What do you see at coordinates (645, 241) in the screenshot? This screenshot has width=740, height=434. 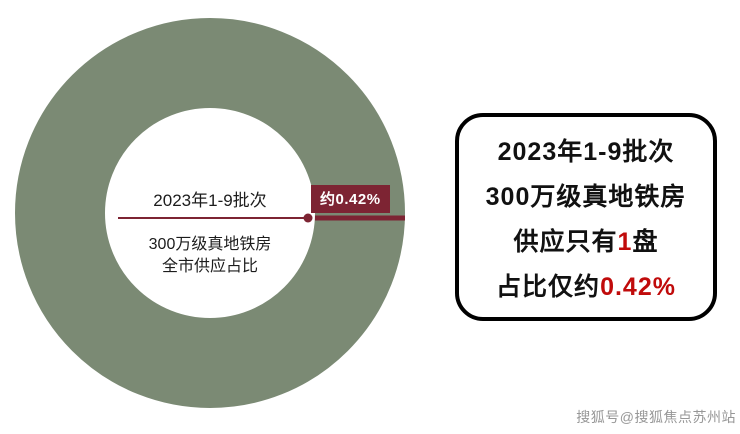 I see `callout-line-3-suffix: 盘` at bounding box center [645, 241].